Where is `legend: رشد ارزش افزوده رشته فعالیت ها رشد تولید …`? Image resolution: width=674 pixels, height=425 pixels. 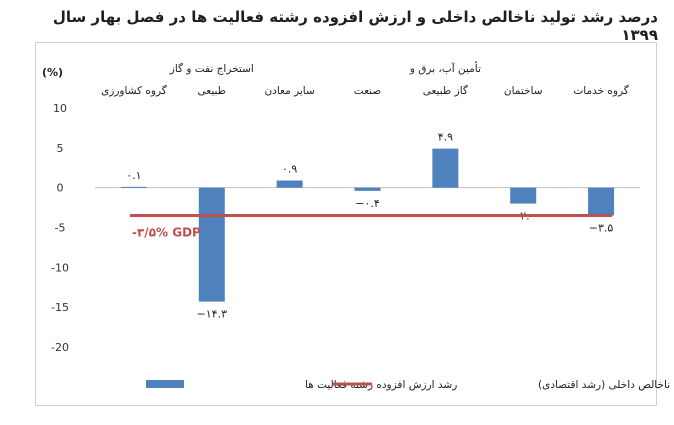 legend: رشد ارزش افزوده رشته فعالیت ها رشد تولید … is located at coordinates (410, 385).